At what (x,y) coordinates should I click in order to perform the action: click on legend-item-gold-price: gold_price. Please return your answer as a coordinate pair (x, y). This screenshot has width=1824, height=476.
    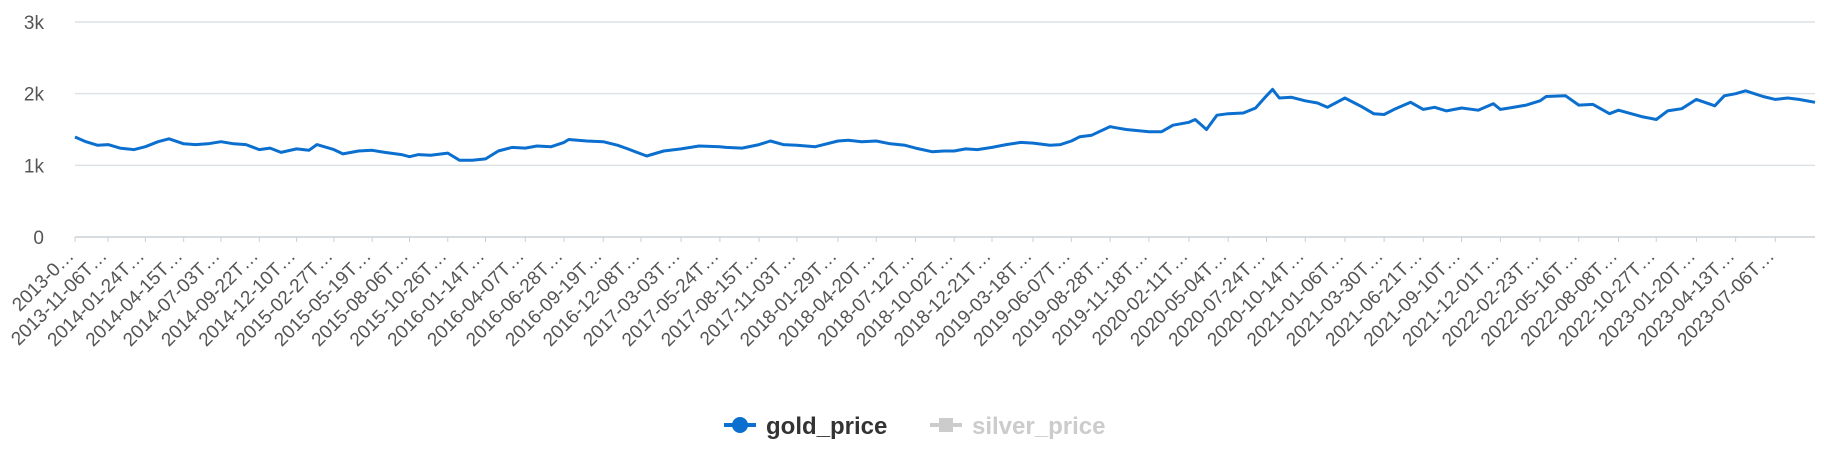
    Looking at the image, I should click on (805, 426).